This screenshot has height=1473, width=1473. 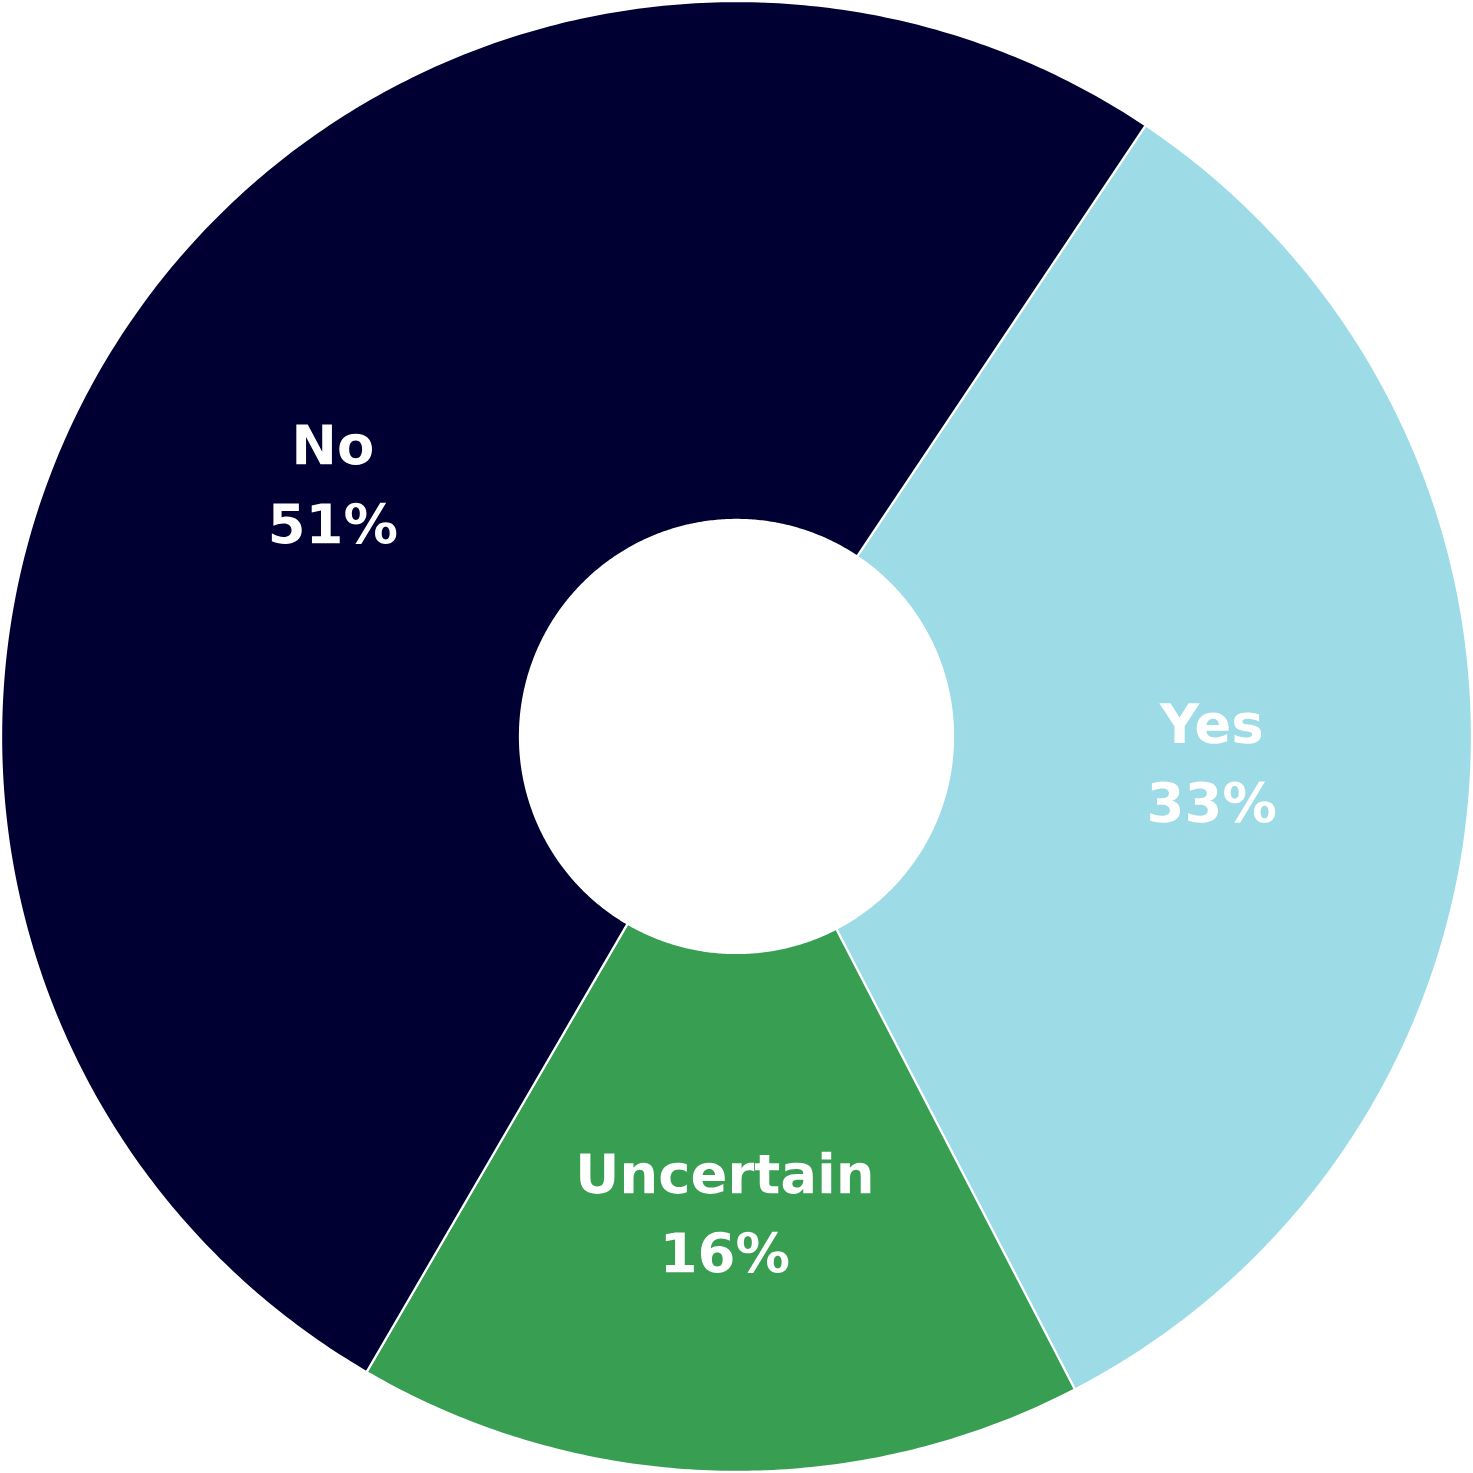 I want to click on data-label: 16%, so click(x=727, y=1252).